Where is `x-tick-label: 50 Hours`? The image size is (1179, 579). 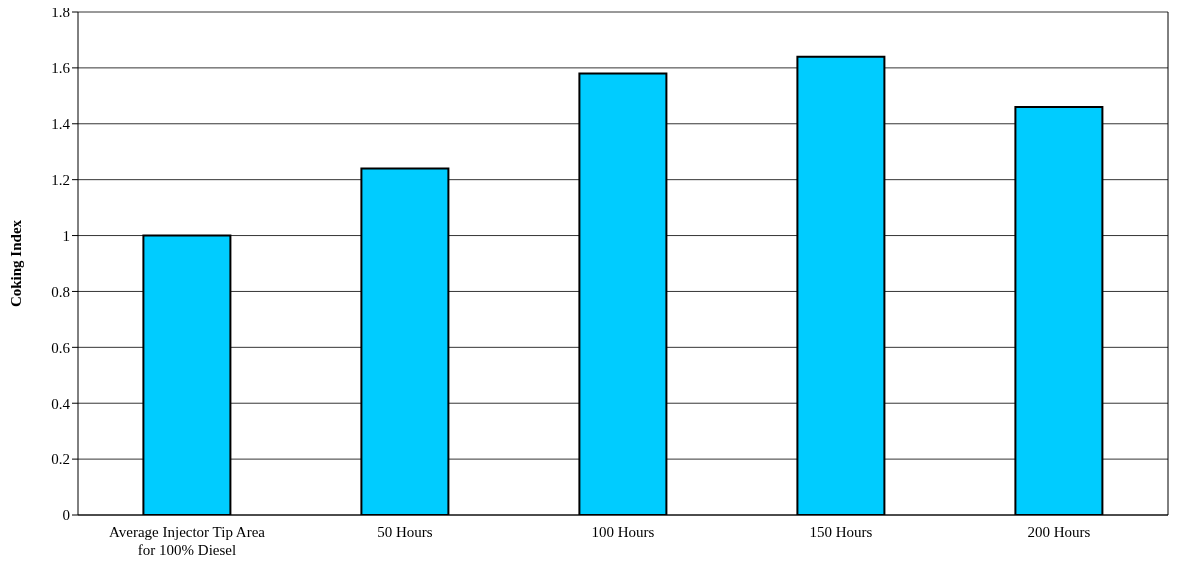 x-tick-label: 50 Hours is located at coordinates (405, 532).